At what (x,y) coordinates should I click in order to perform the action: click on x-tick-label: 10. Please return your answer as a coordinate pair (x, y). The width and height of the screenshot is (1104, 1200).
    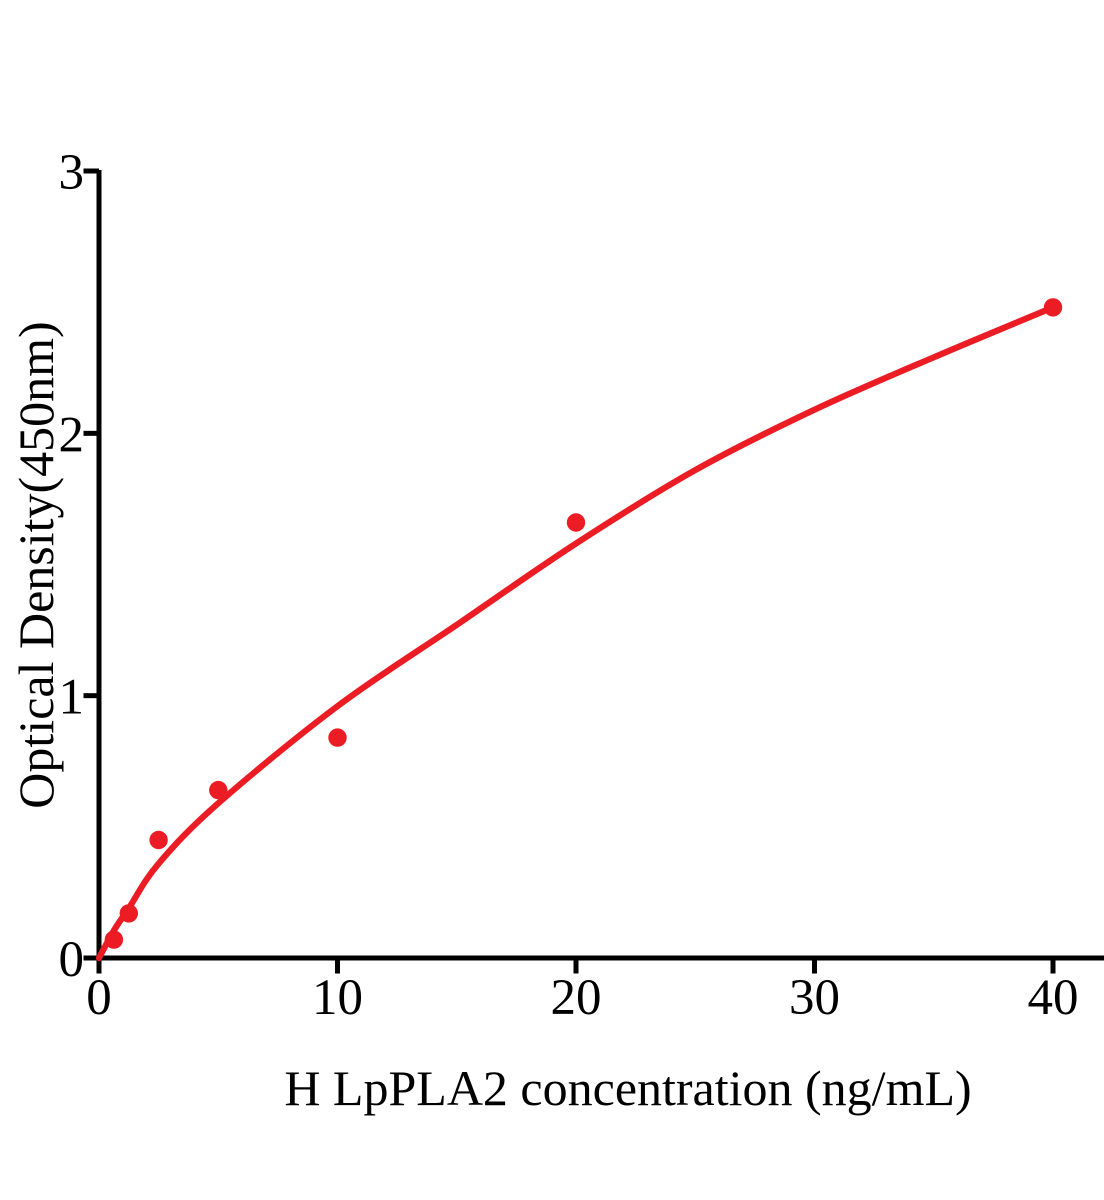
    Looking at the image, I should click on (337, 998).